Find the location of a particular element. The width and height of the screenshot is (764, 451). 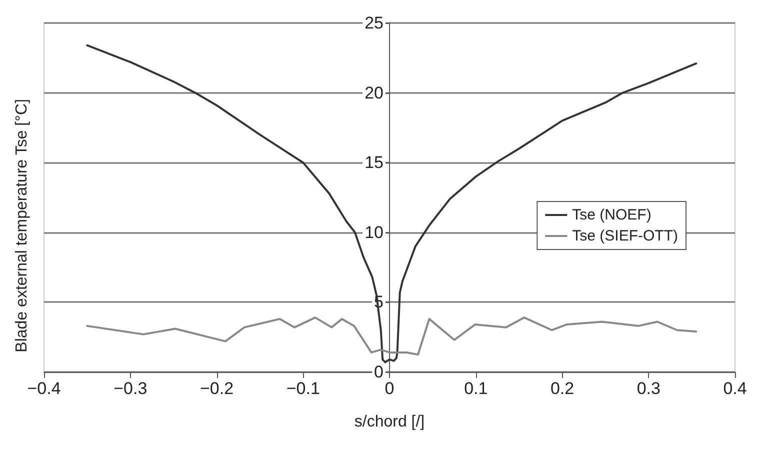

x-tick-label: −0.4 is located at coordinates (44, 388).